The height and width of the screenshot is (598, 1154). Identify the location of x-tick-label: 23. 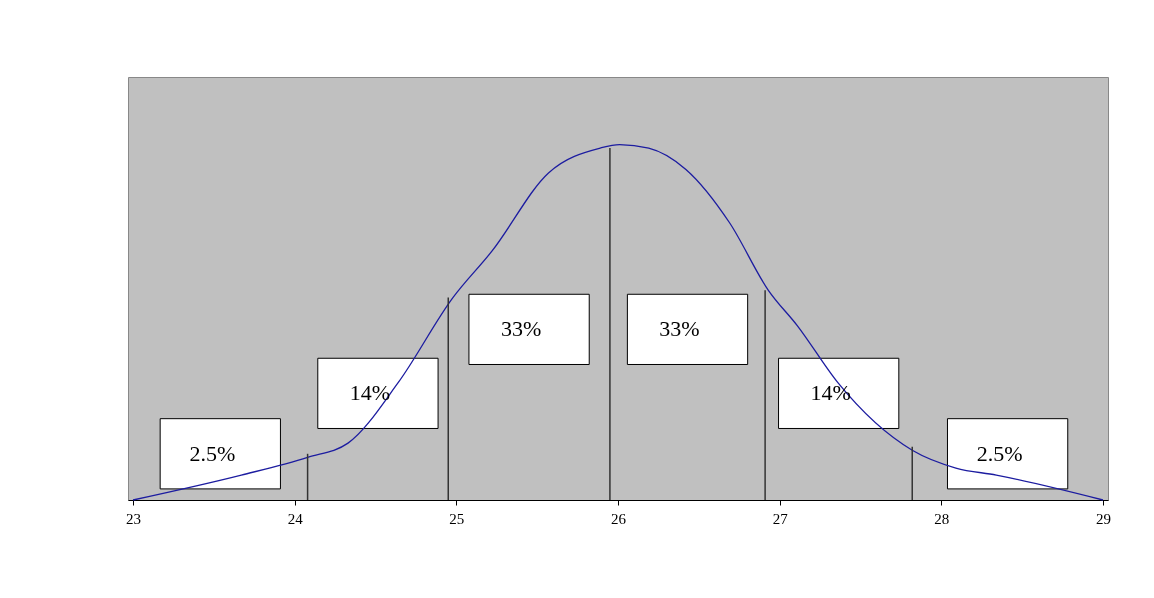
(133, 518).